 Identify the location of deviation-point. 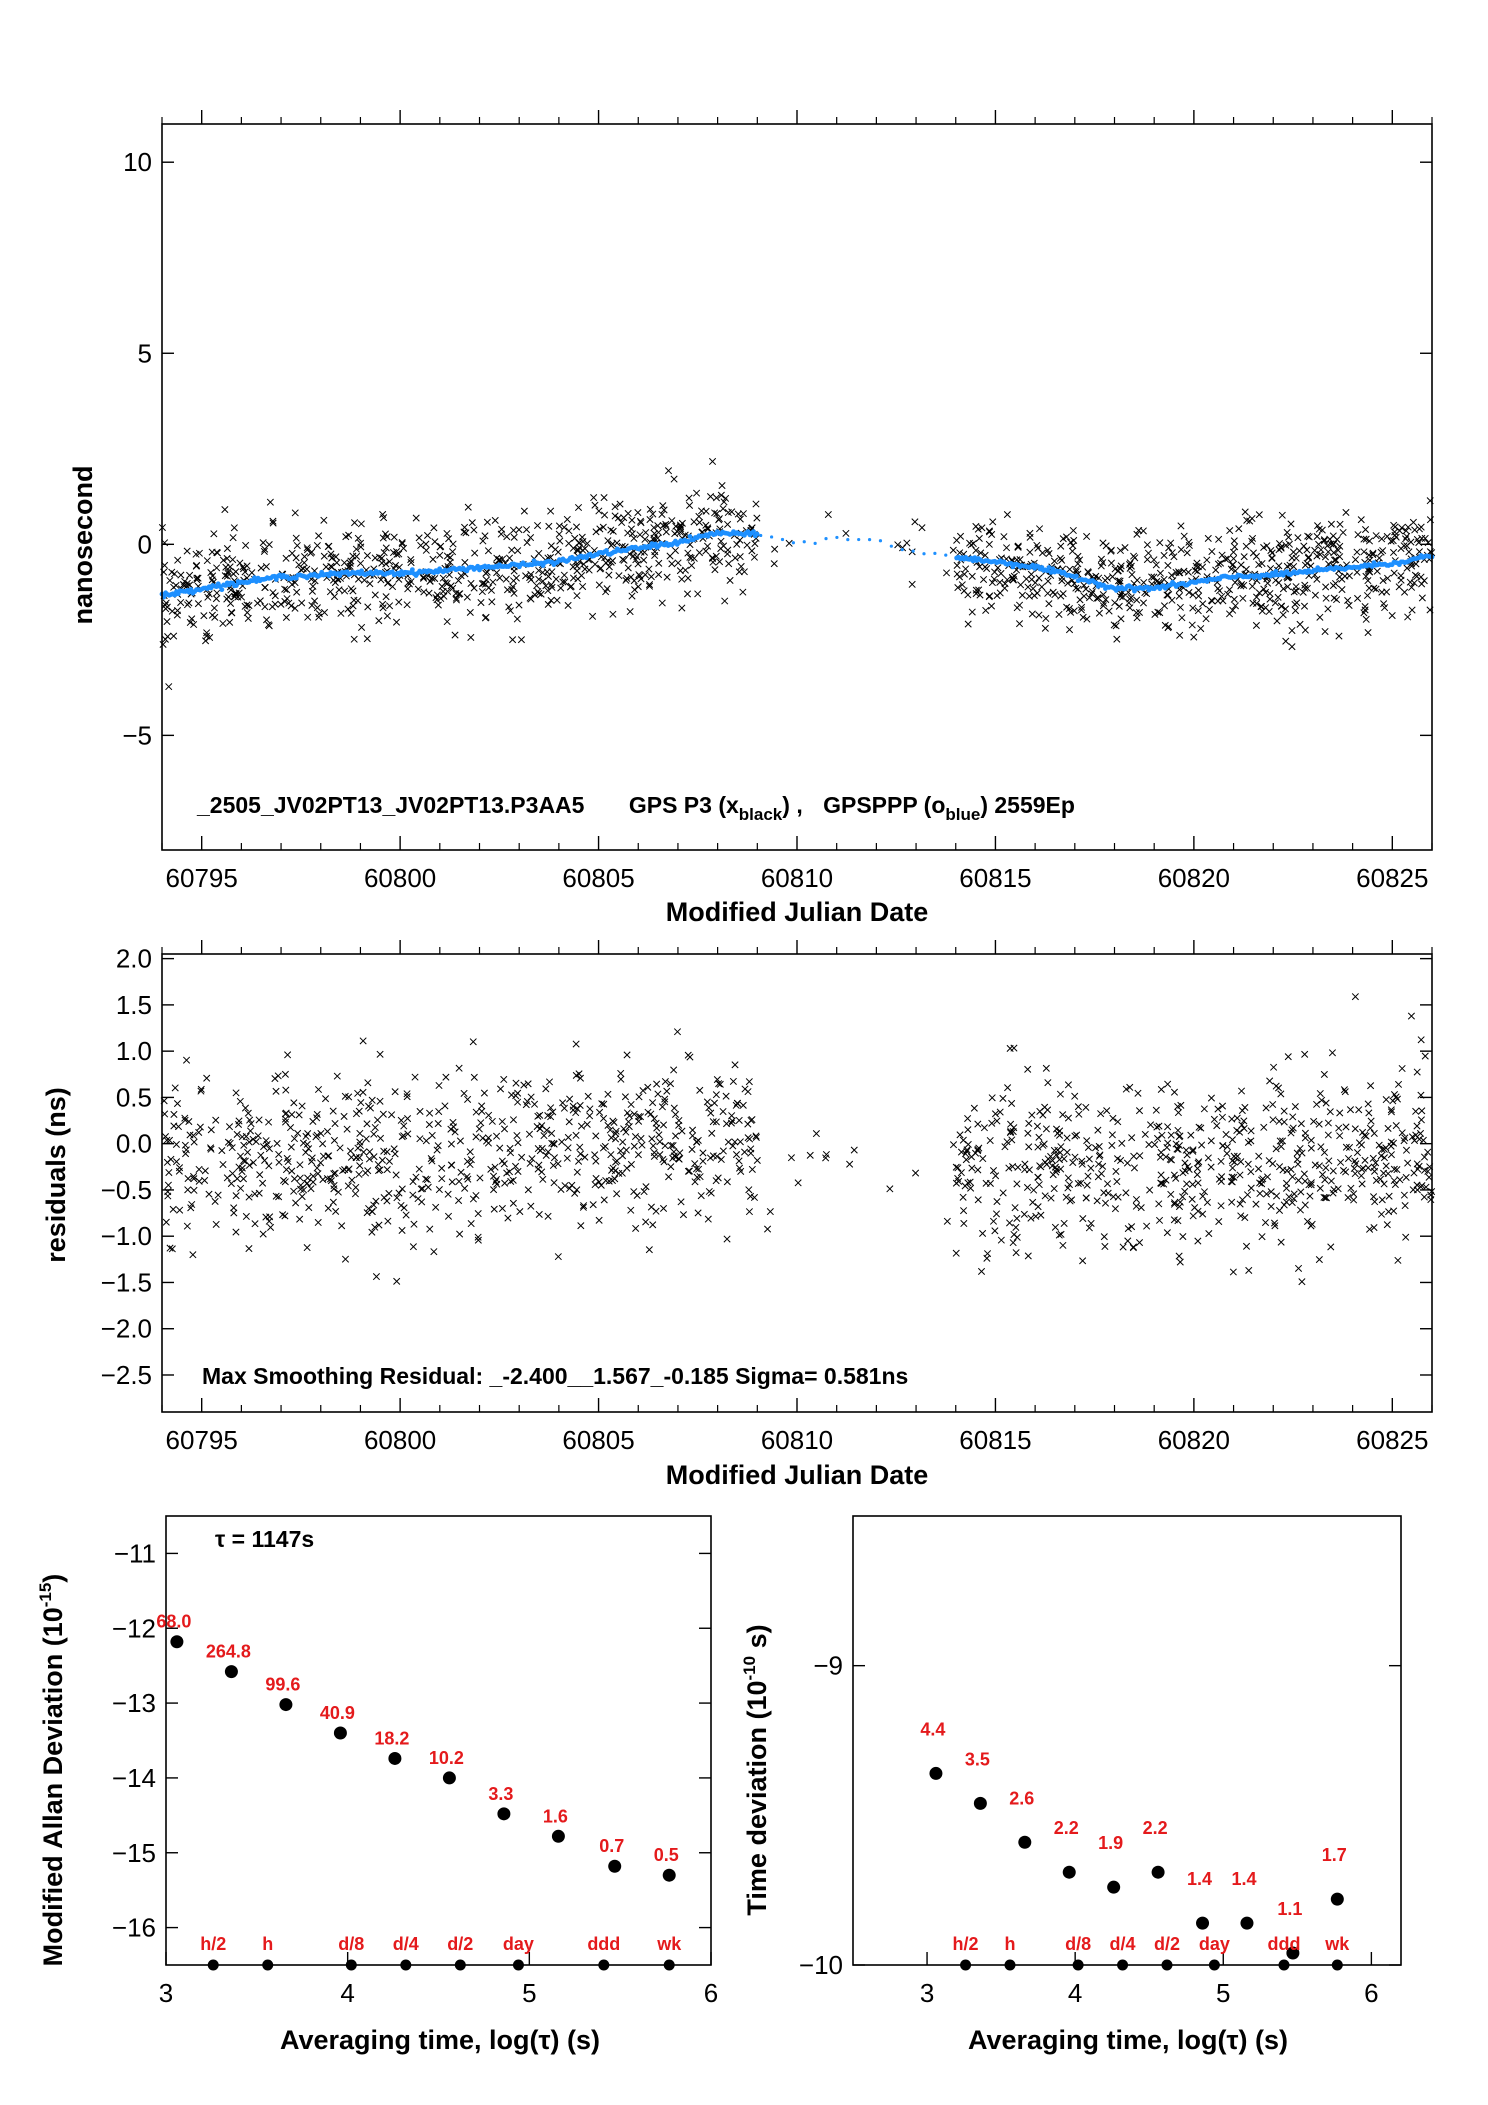
(669, 1875).